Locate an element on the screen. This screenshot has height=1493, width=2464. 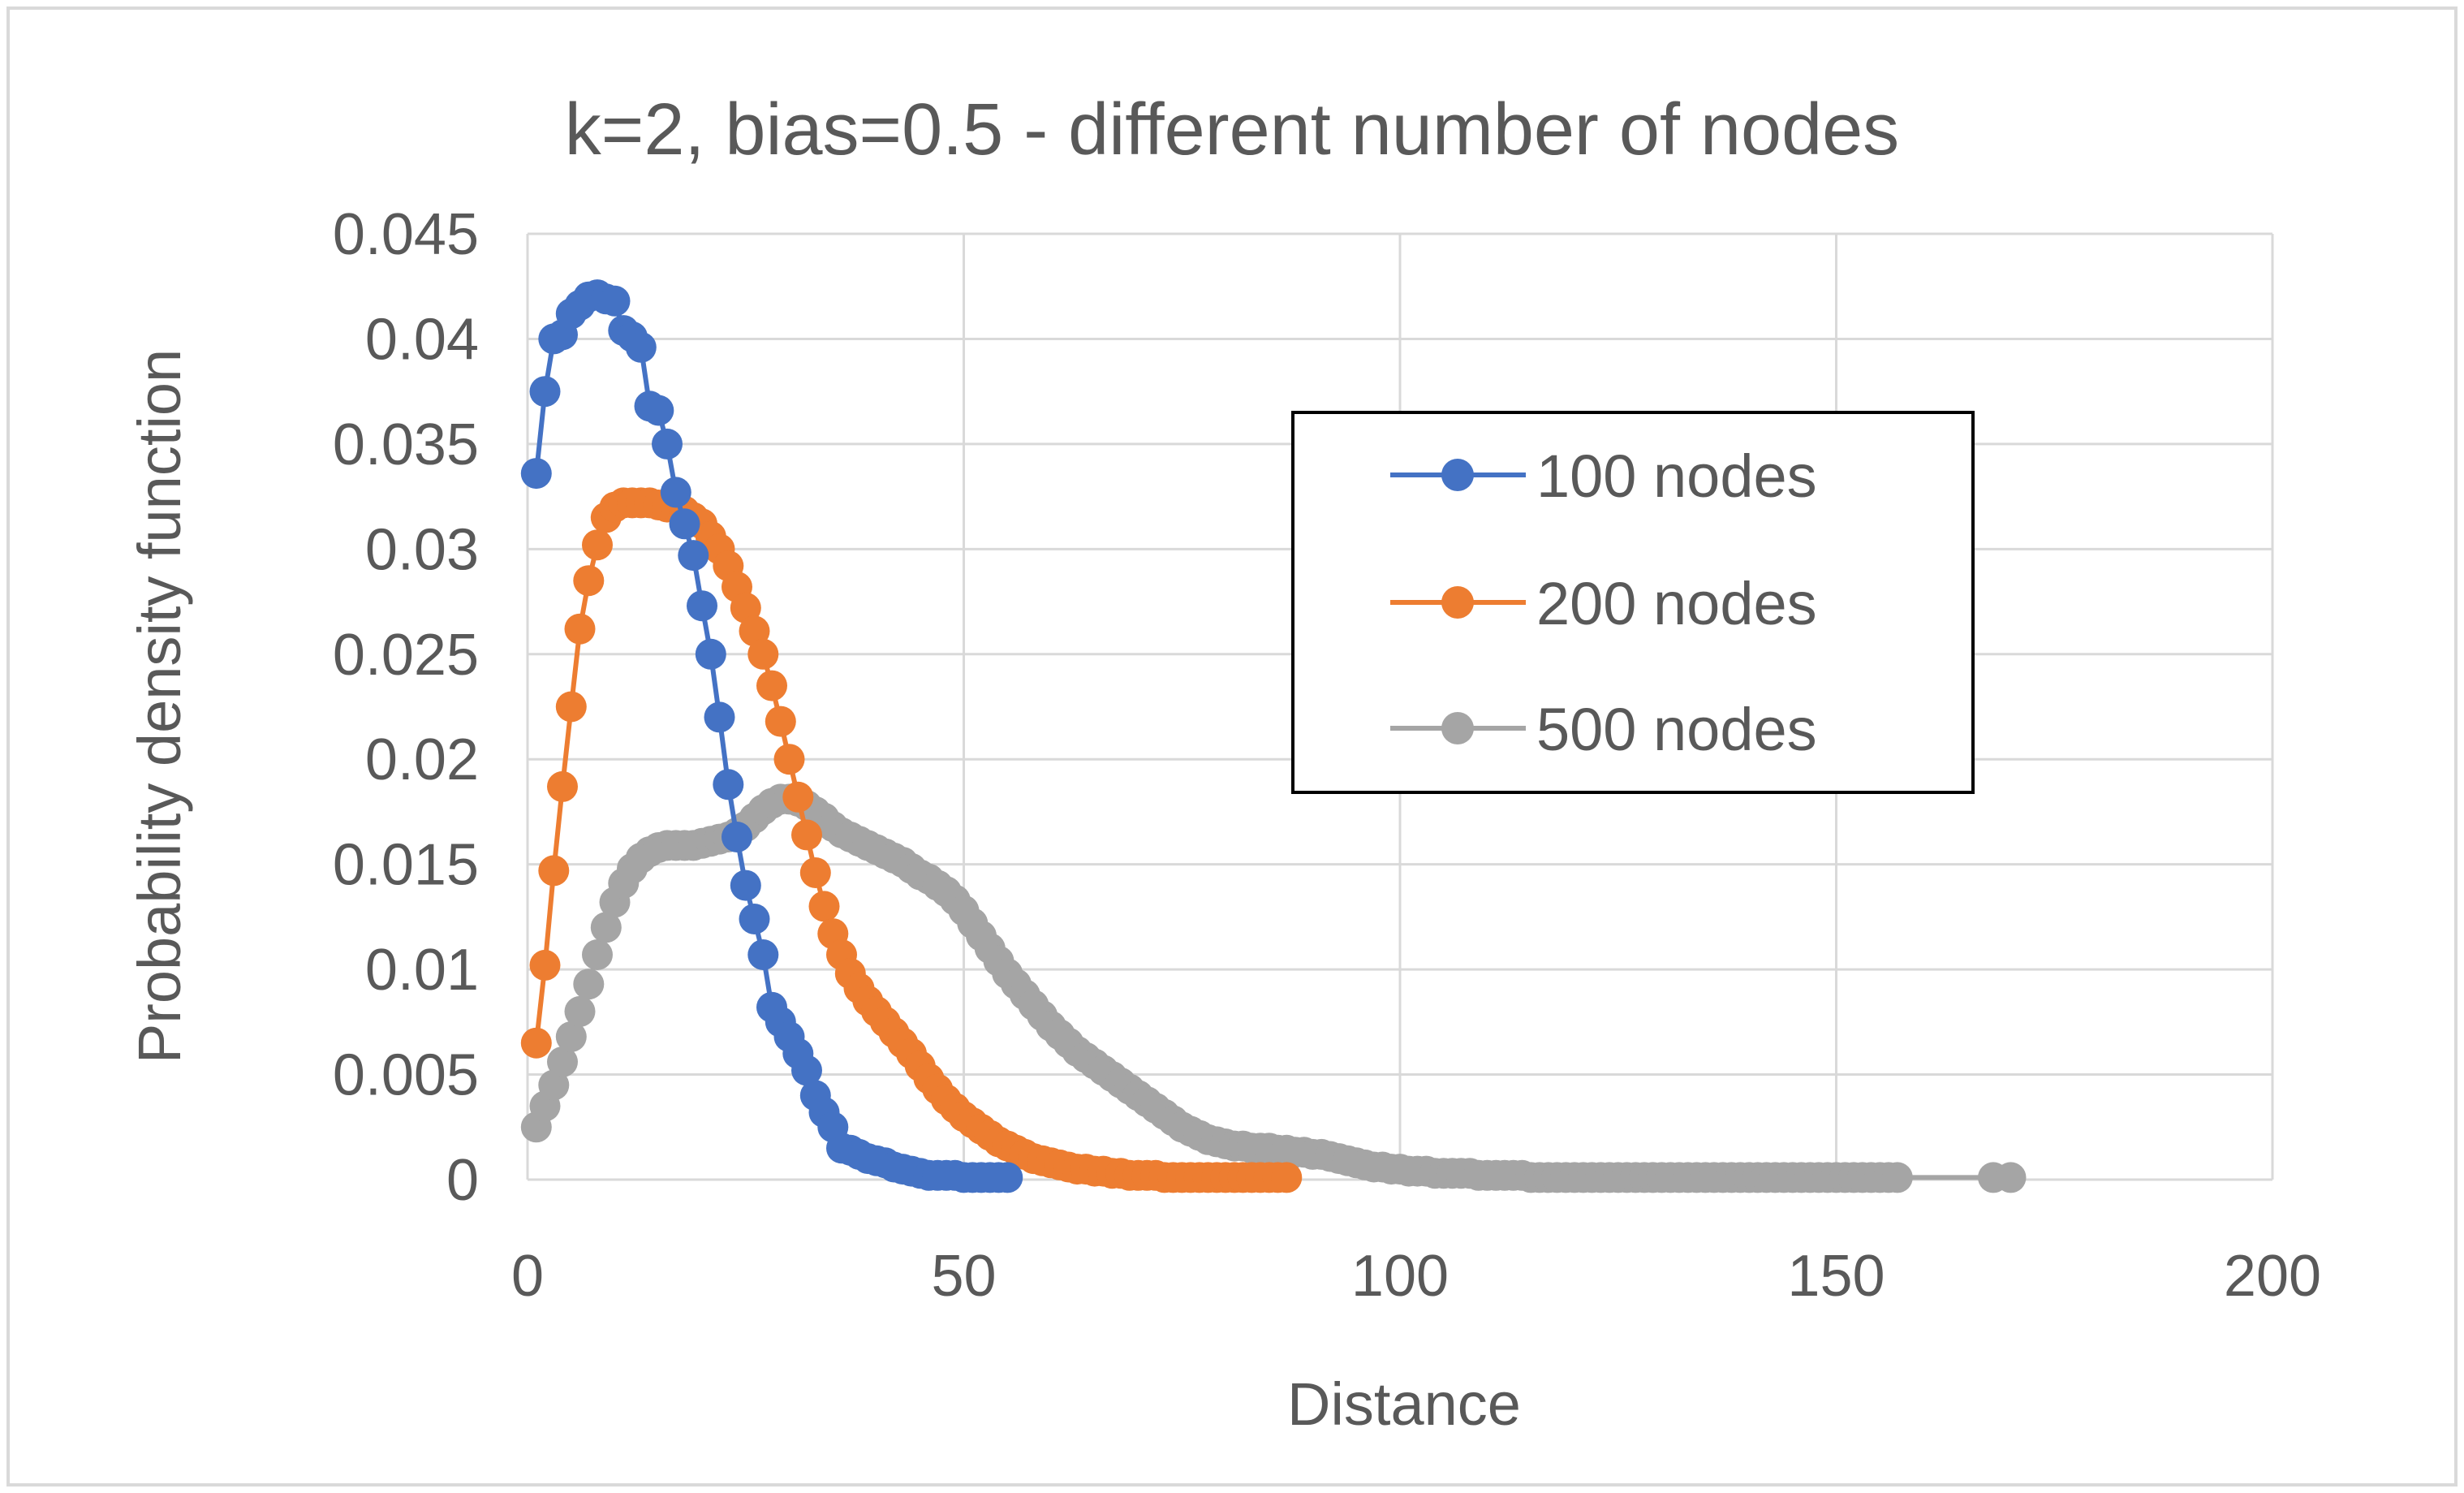
y-tick-label: 0.01 is located at coordinates (422, 970).